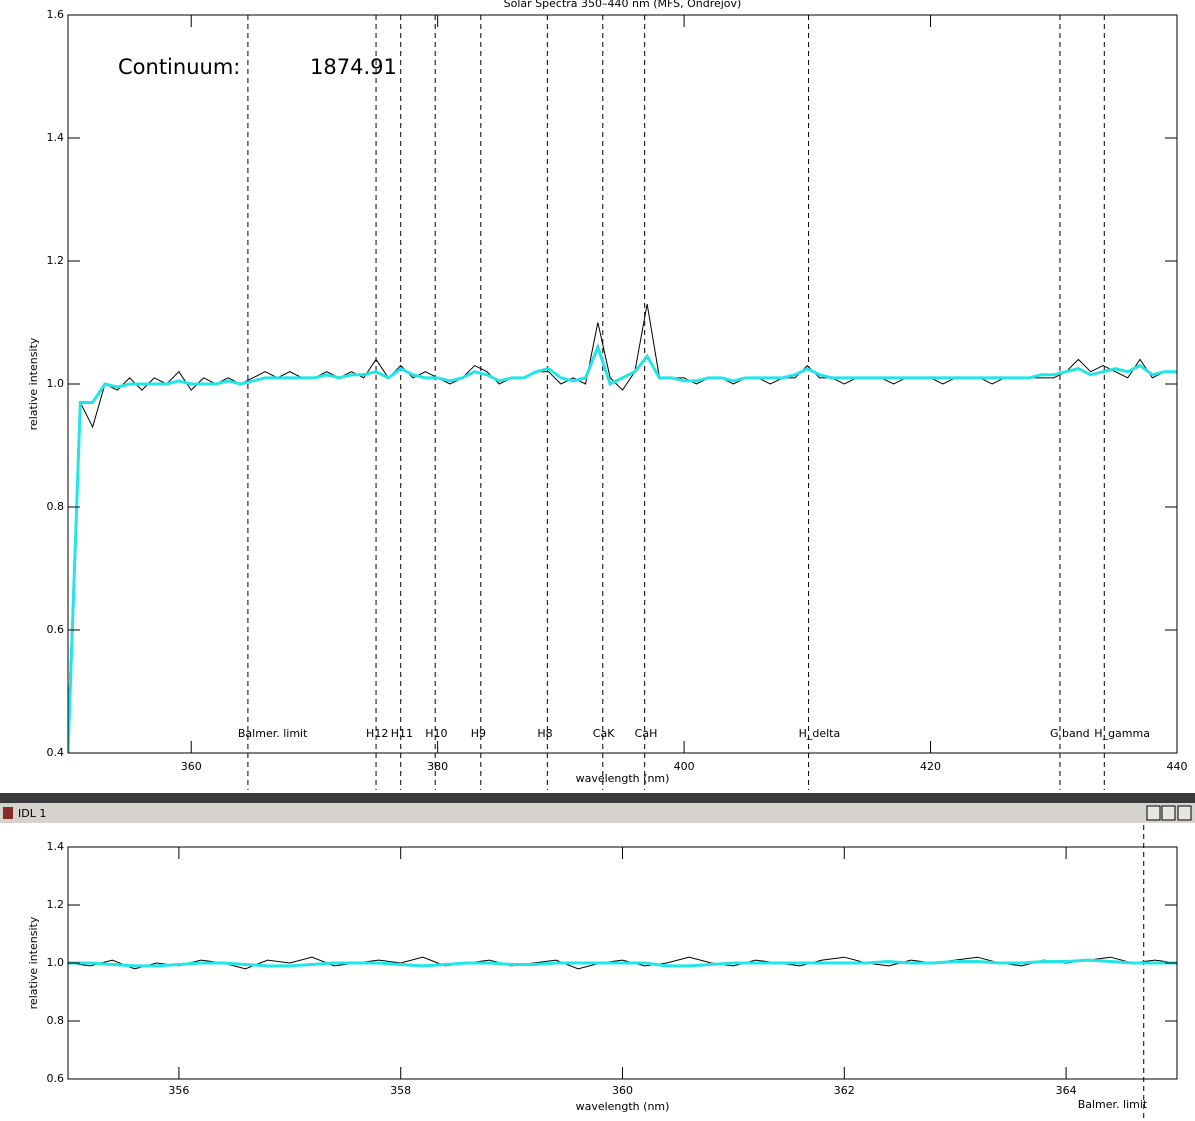 The image size is (1195, 1121). I want to click on x-tick-label: 364, so click(1066, 1090).